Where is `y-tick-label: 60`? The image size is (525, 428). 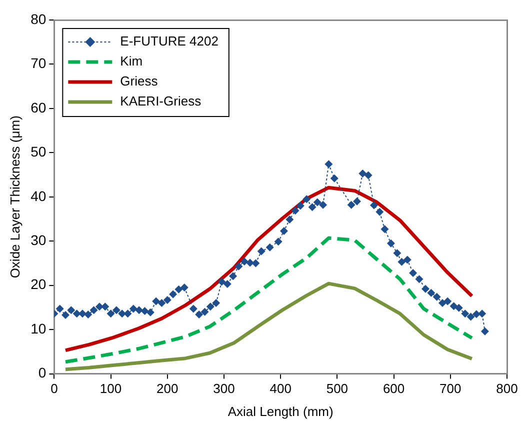 y-tick-label: 60 is located at coordinates (38, 107).